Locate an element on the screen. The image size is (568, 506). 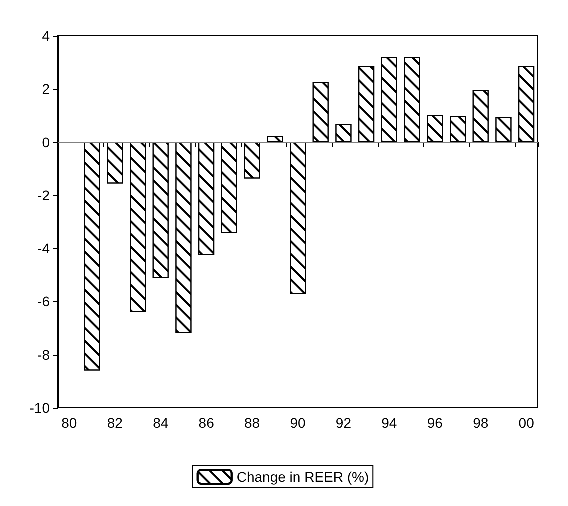
x-tick-label: 98 is located at coordinates (481, 423).